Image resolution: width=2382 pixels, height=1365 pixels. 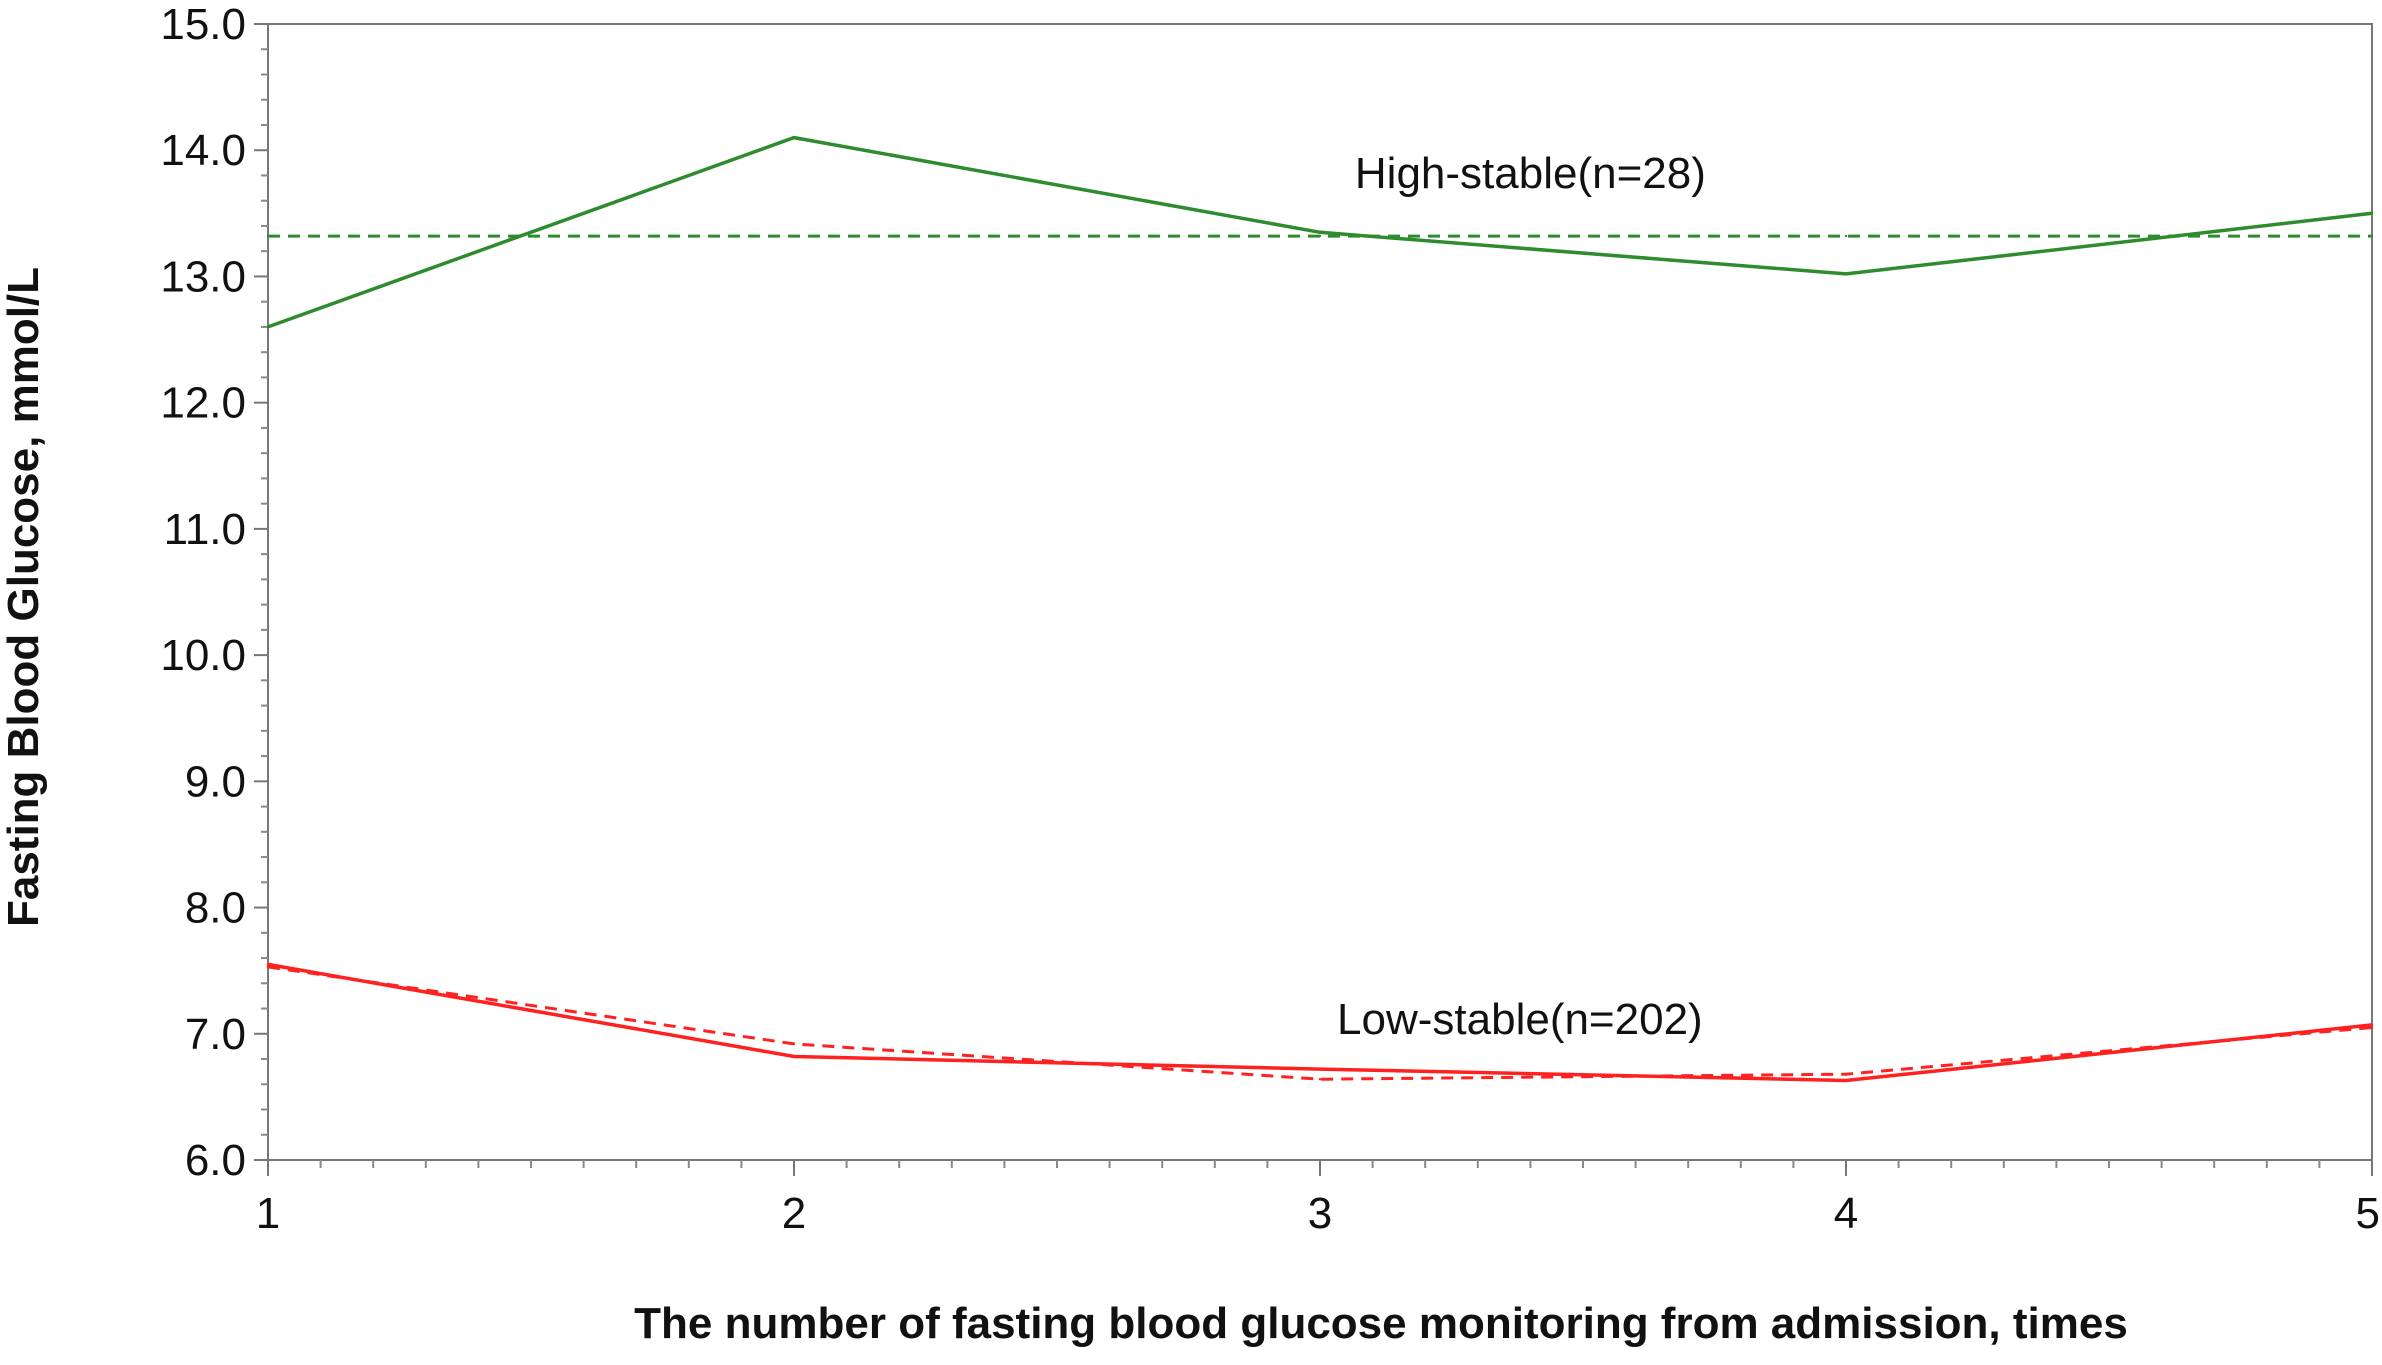 What do you see at coordinates (1320, 1213) in the screenshot?
I see `x-tick-label: 3` at bounding box center [1320, 1213].